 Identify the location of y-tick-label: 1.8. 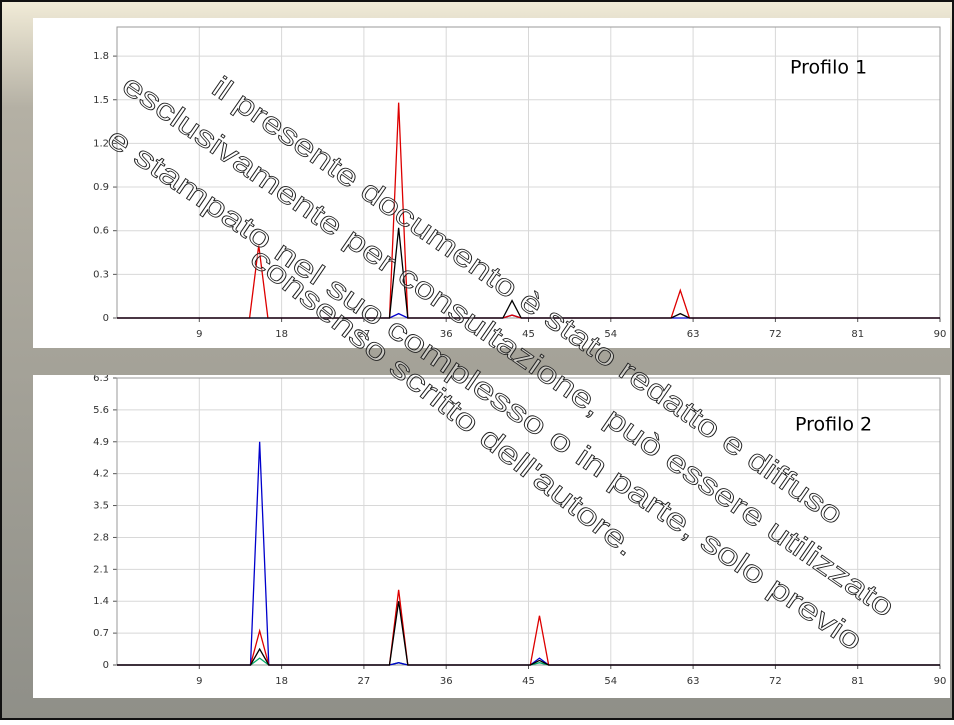
(101, 56).